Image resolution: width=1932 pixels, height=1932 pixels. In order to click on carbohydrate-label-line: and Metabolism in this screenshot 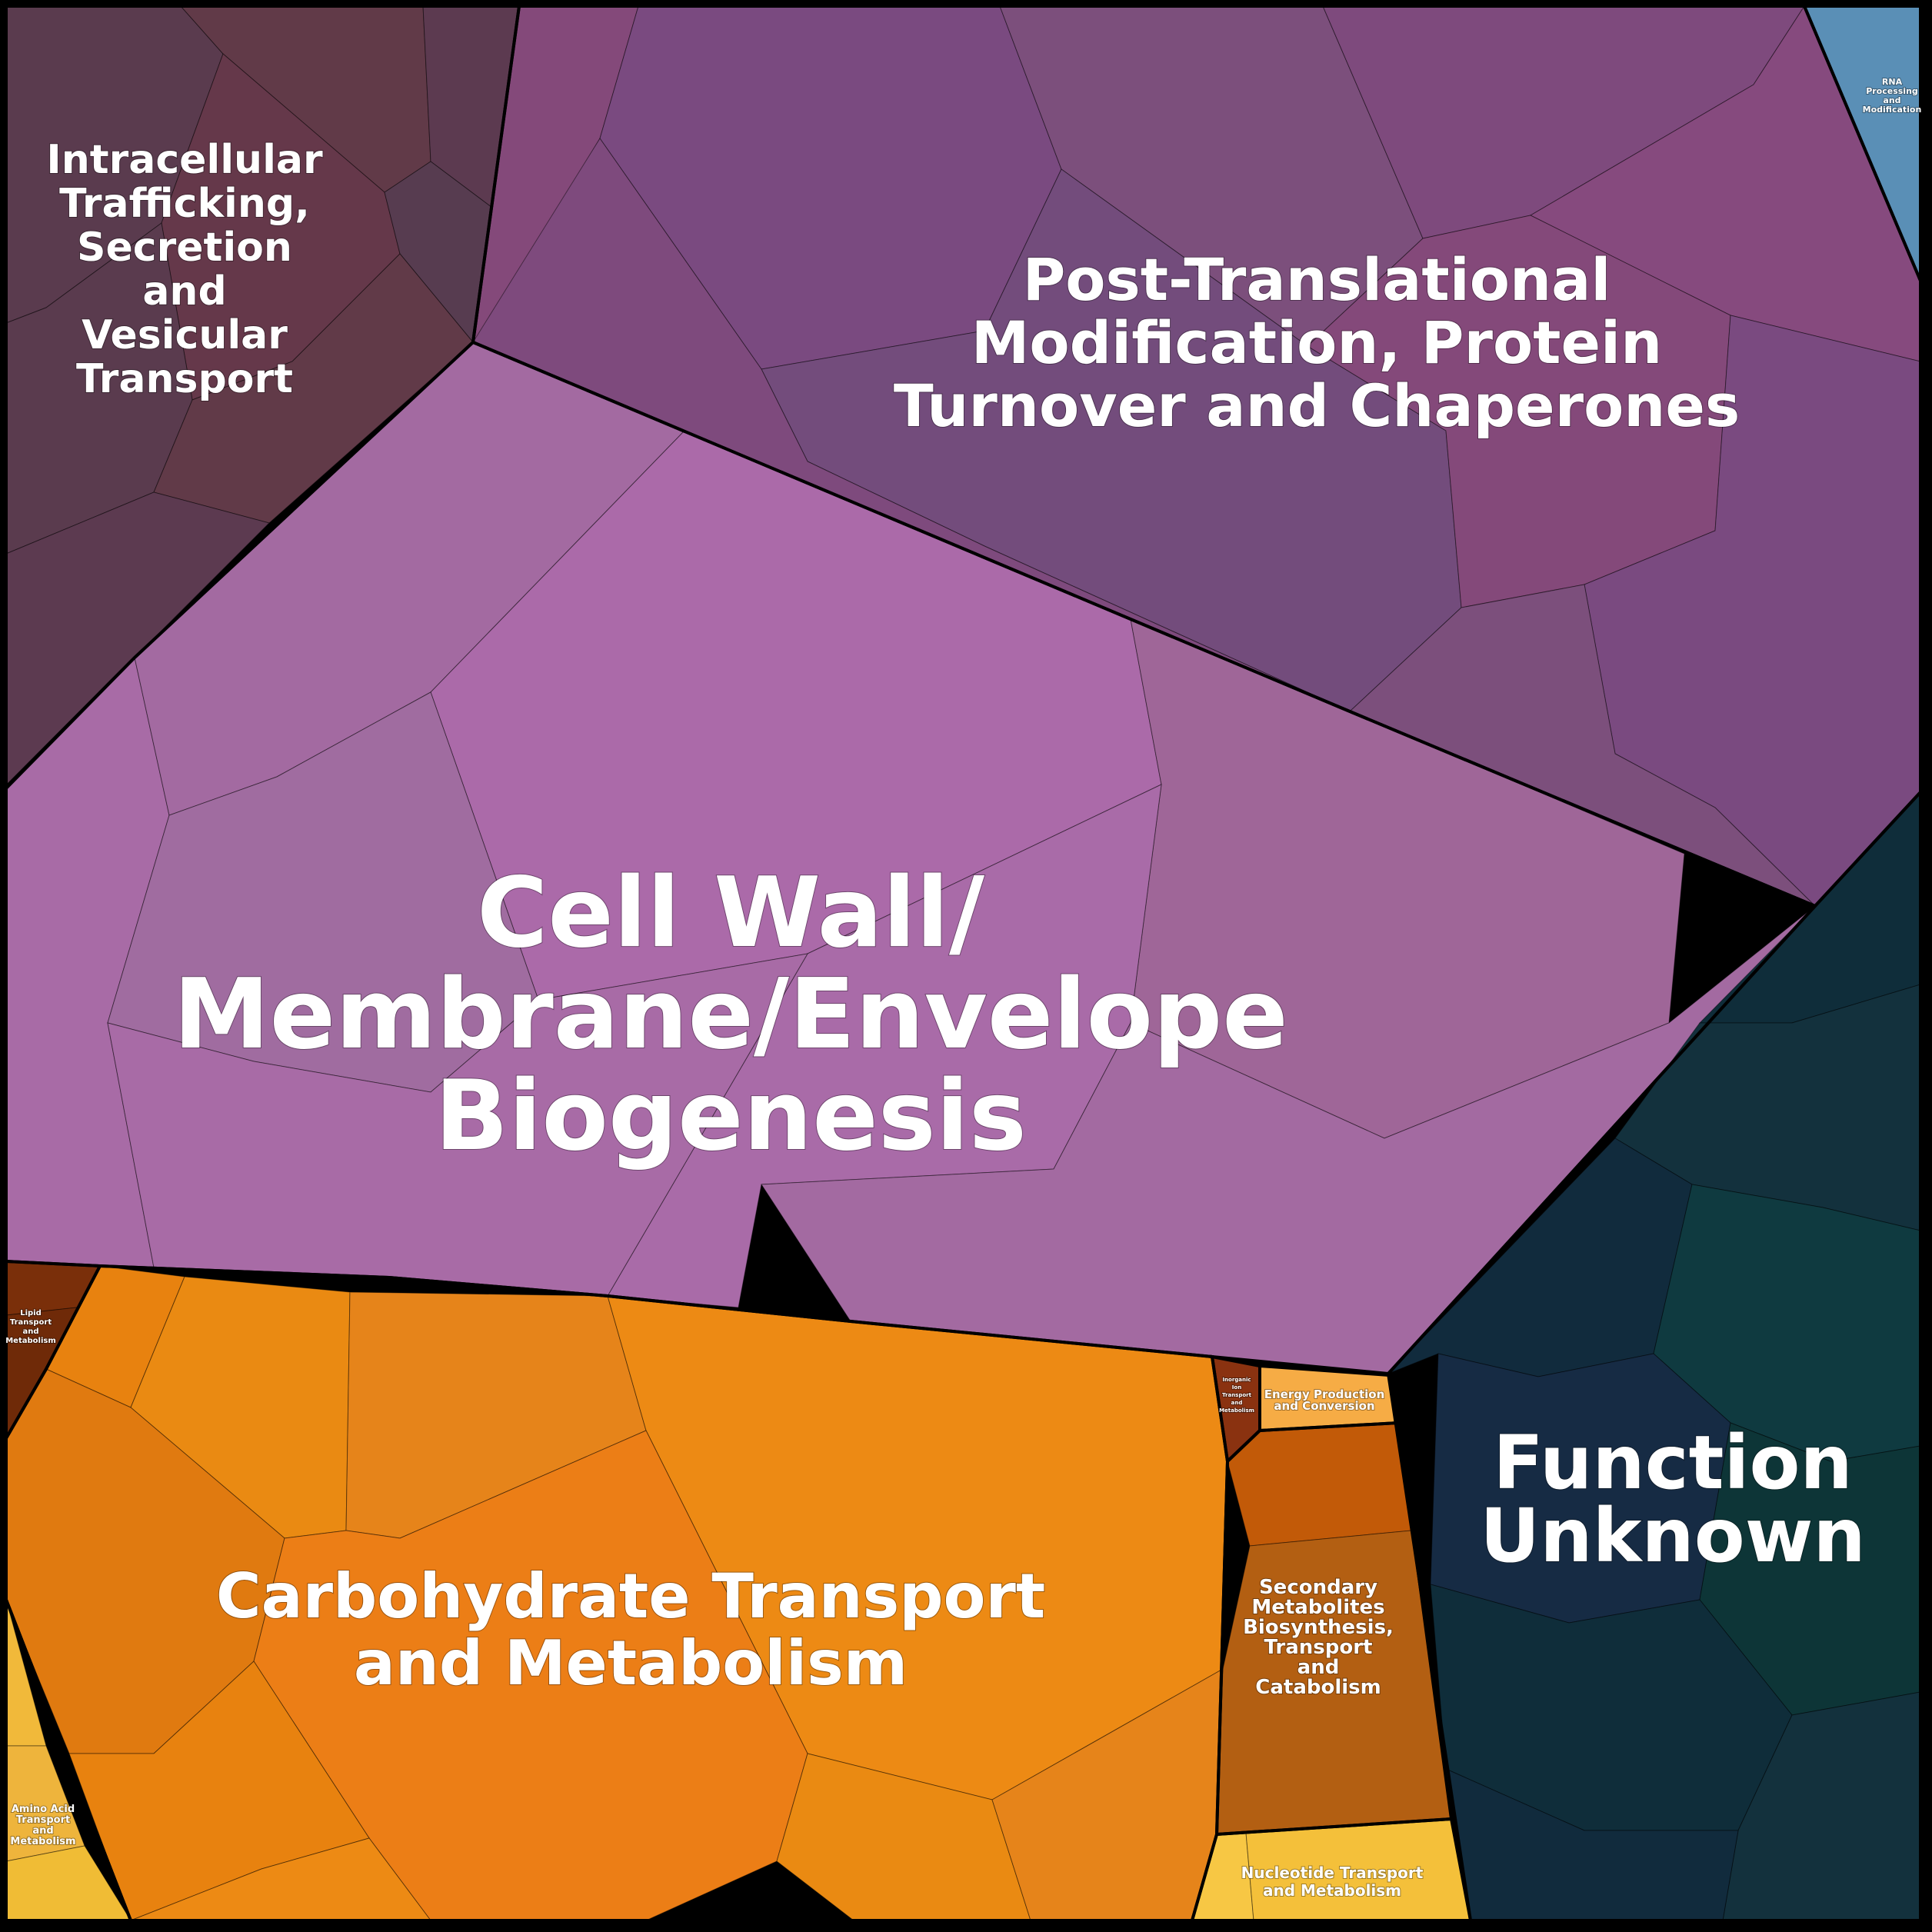, I will do `click(631, 1663)`.